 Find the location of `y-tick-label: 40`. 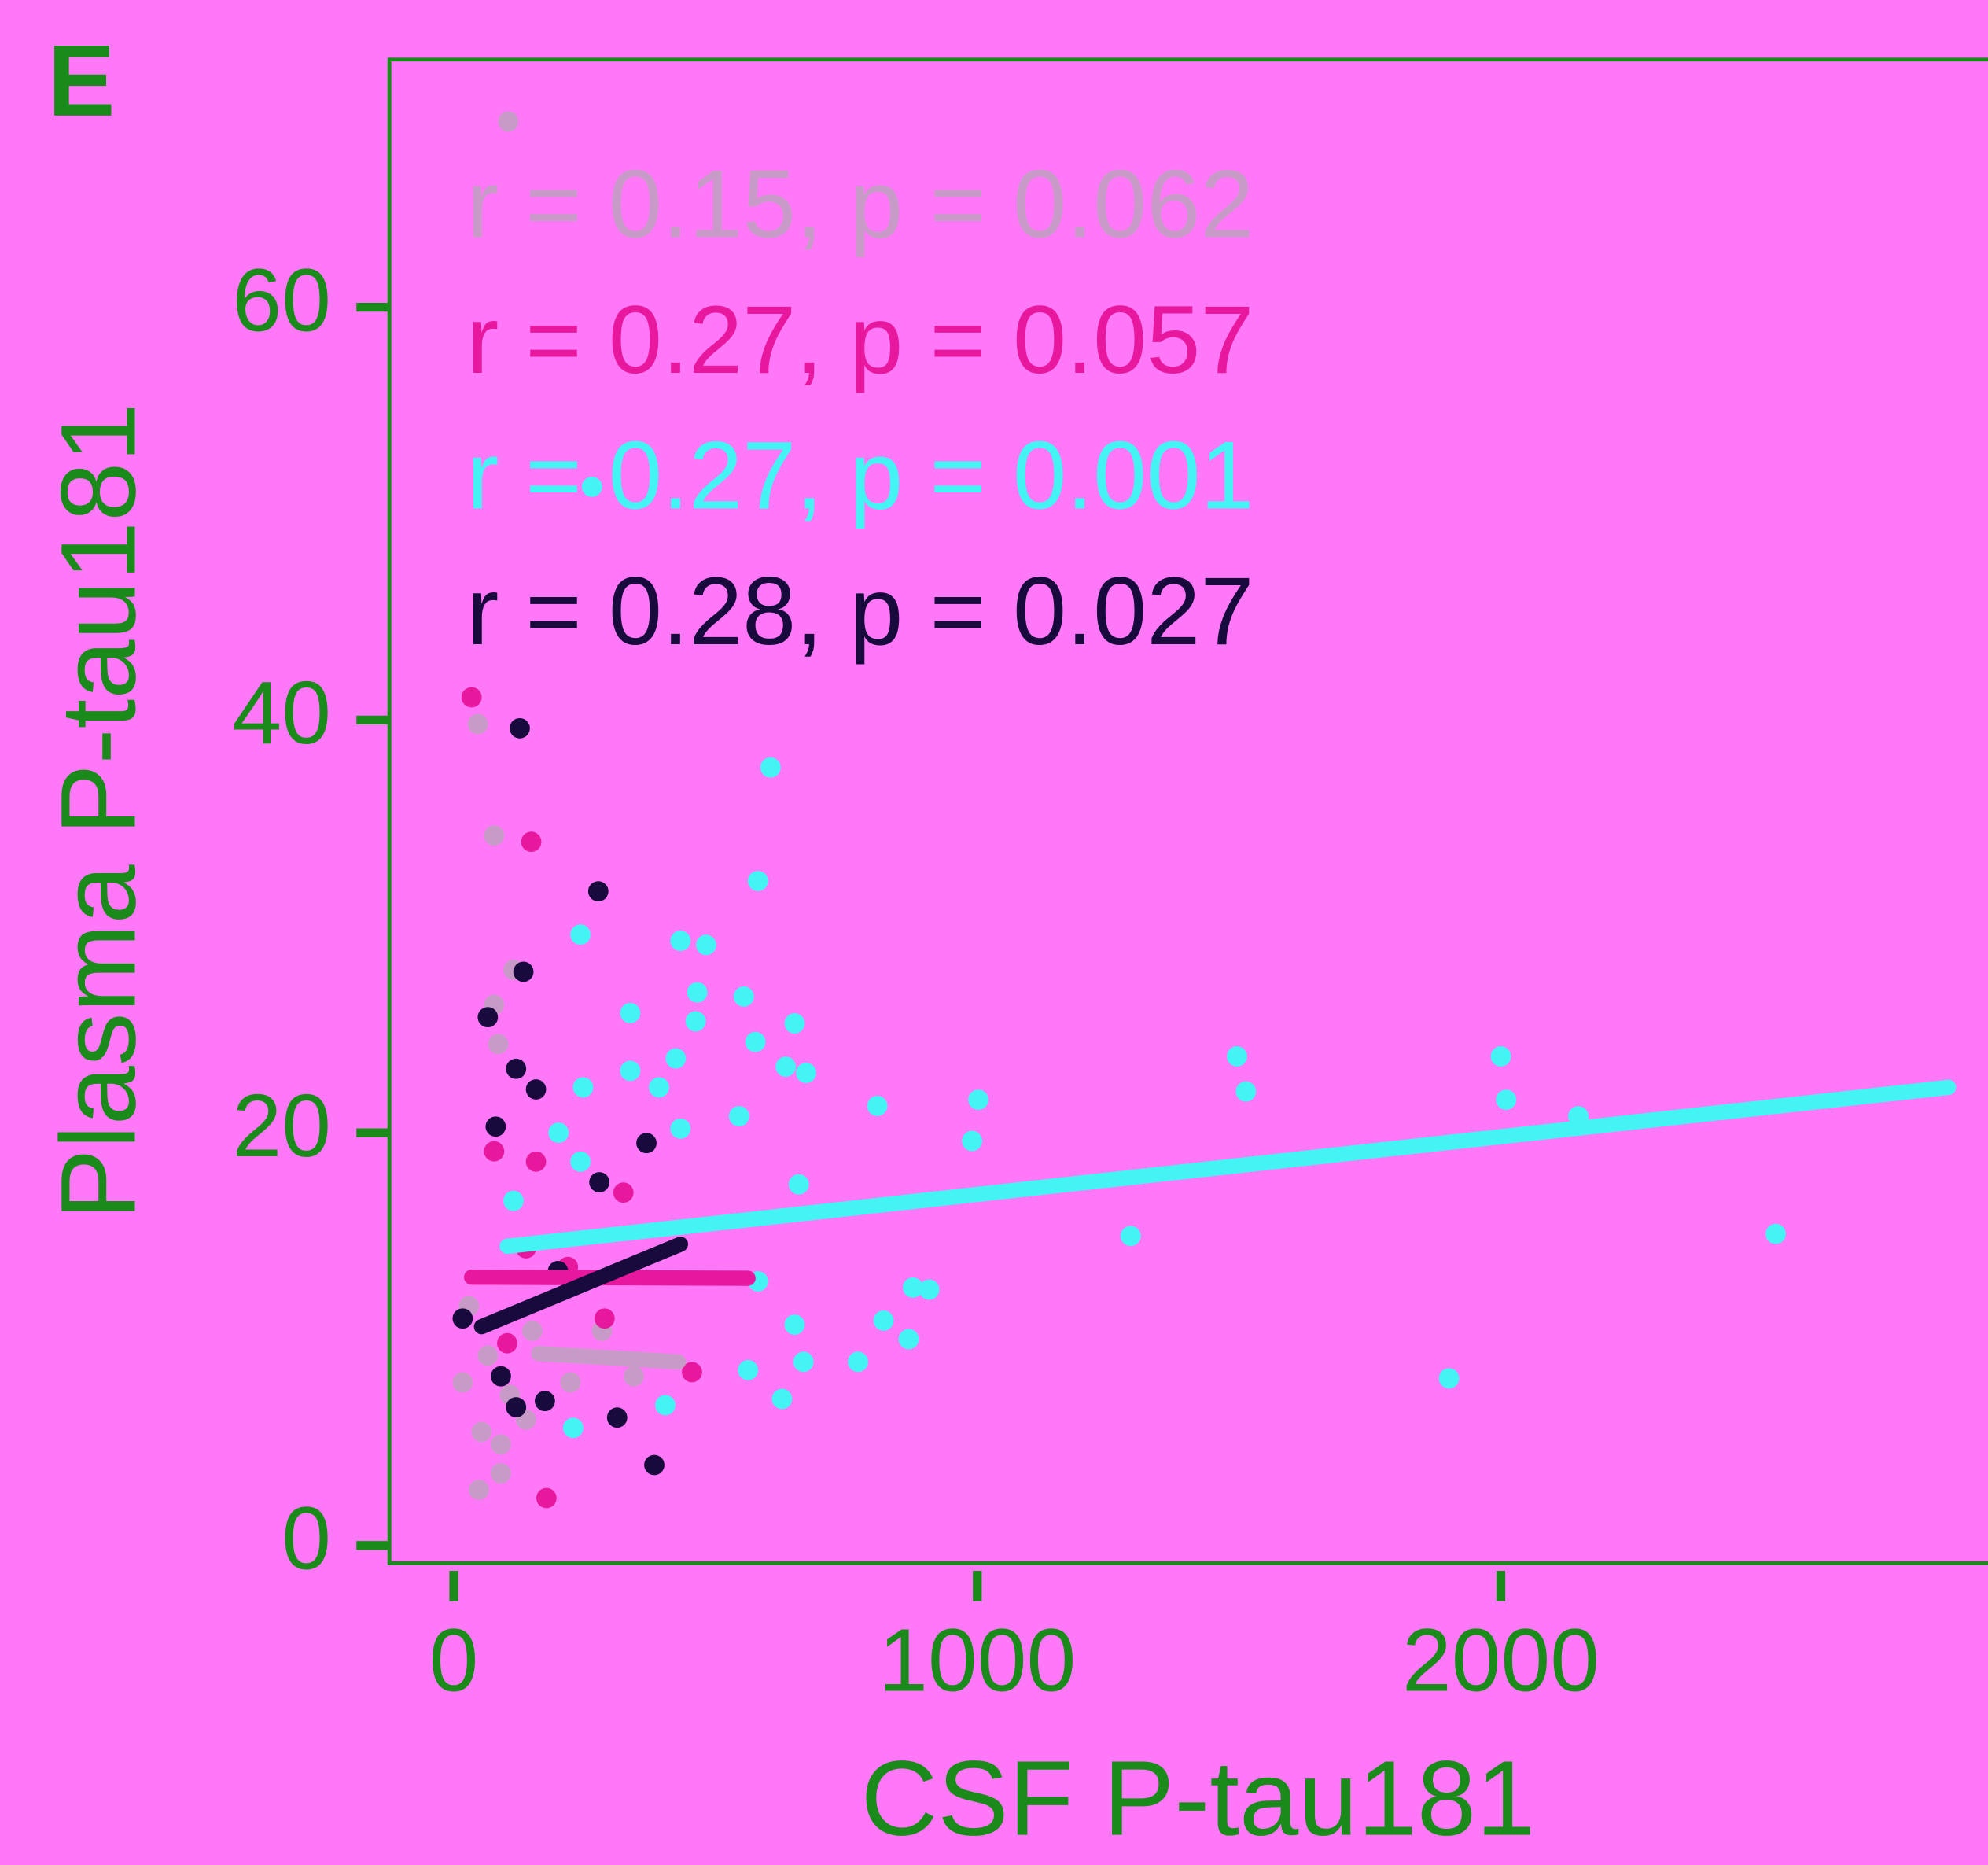

y-tick-label: 40 is located at coordinates (282, 712).